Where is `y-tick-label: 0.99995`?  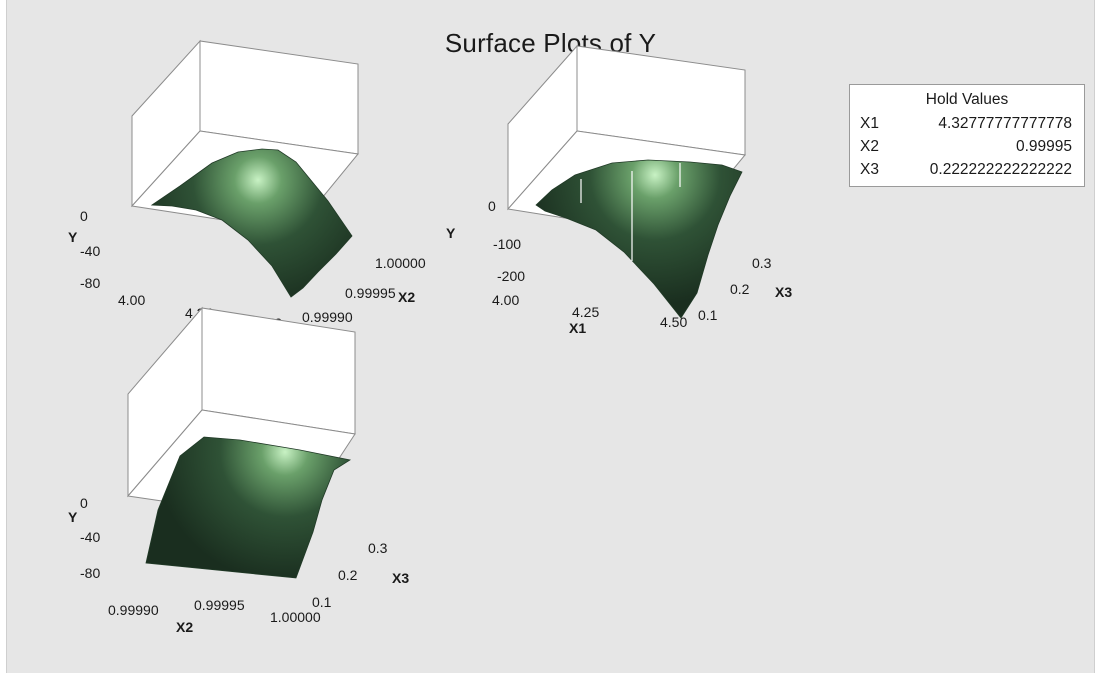
y-tick-label: 0.99995 is located at coordinates (370, 293).